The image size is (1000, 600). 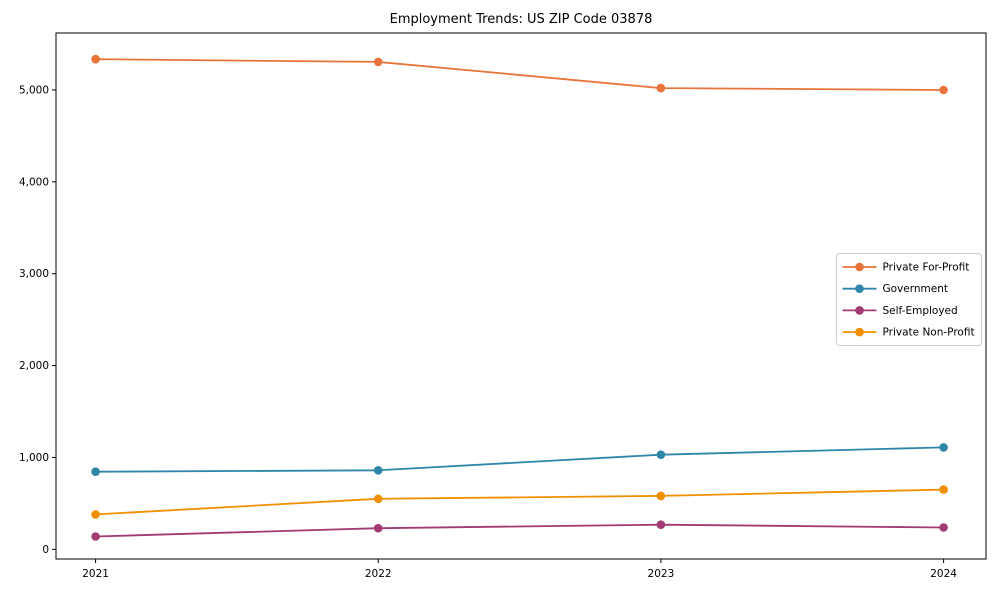 I want to click on series-line-private-non-profit, so click(x=519, y=502).